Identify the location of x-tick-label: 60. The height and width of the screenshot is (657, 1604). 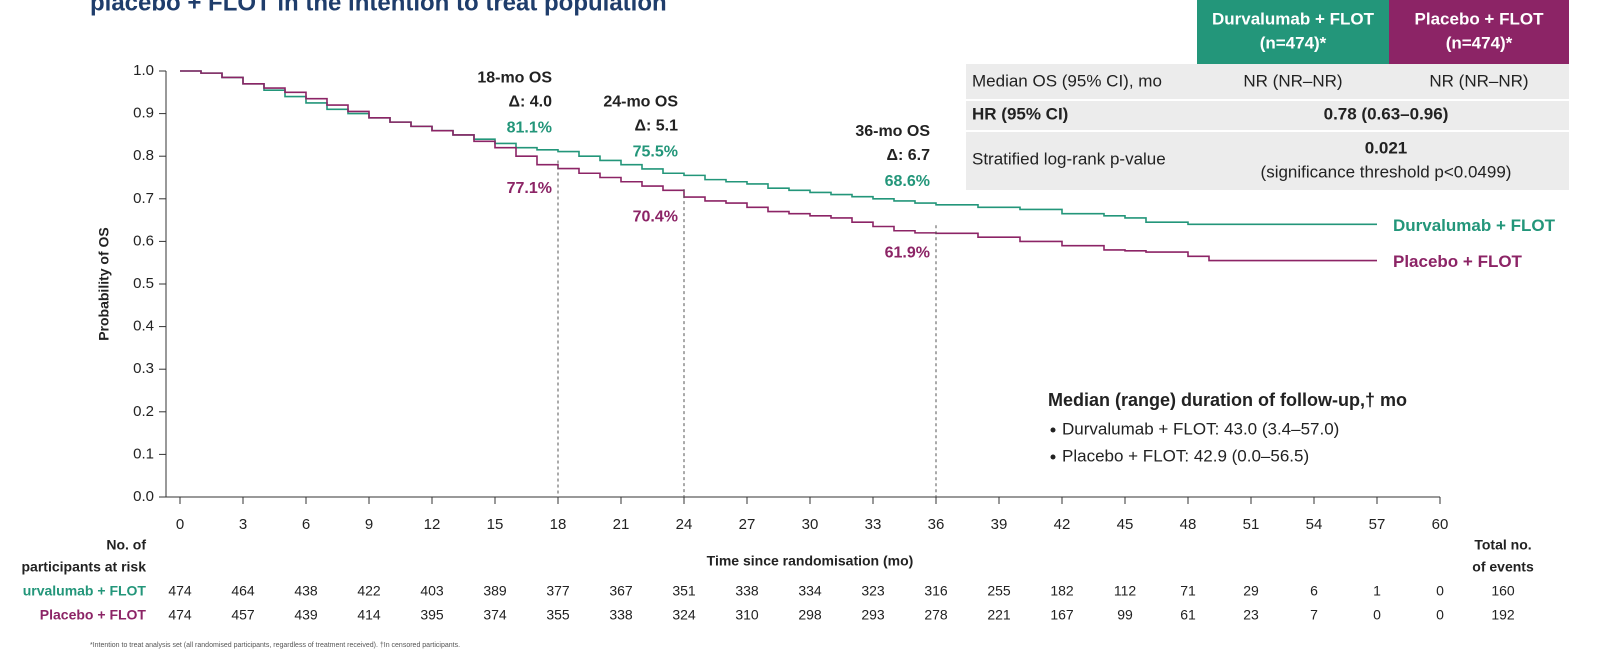
(1440, 524).